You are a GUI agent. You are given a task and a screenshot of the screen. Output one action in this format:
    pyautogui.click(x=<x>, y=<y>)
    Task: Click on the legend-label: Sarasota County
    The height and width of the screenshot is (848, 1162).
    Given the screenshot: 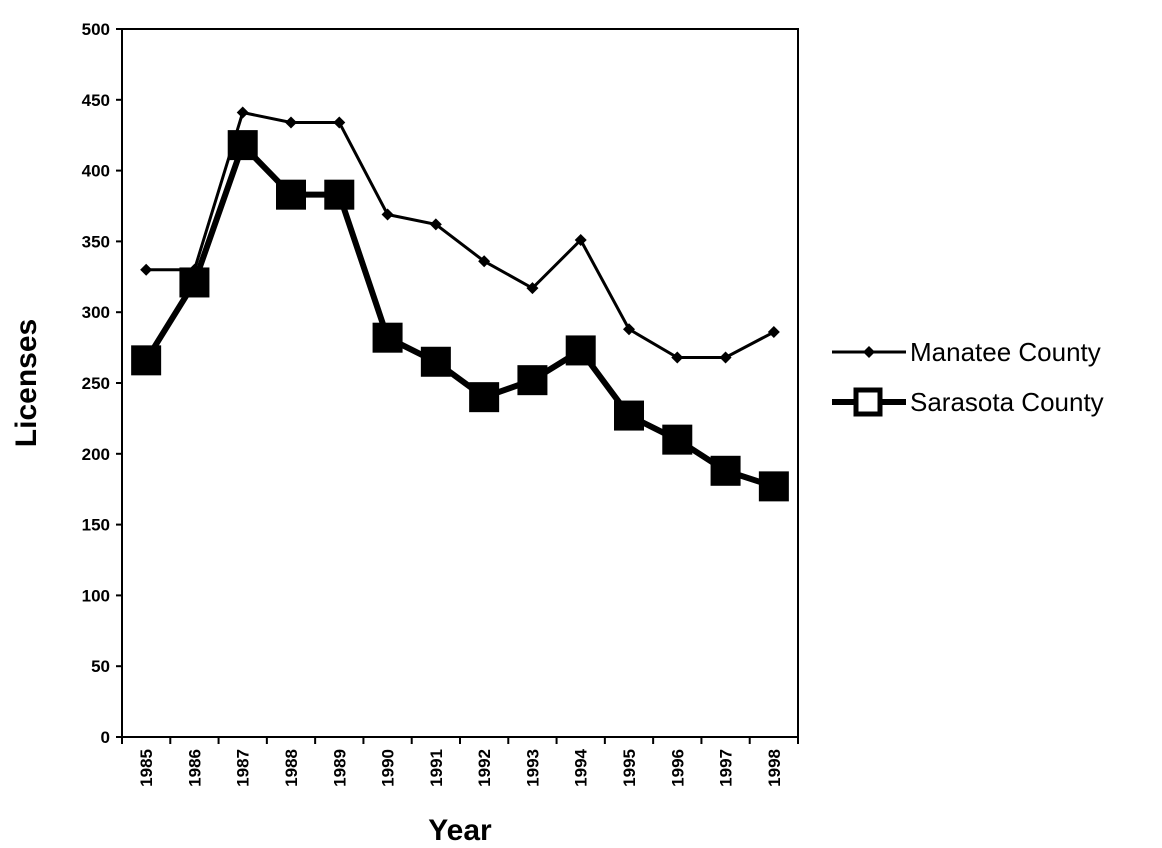 What is the action you would take?
    pyautogui.click(x=1007, y=402)
    